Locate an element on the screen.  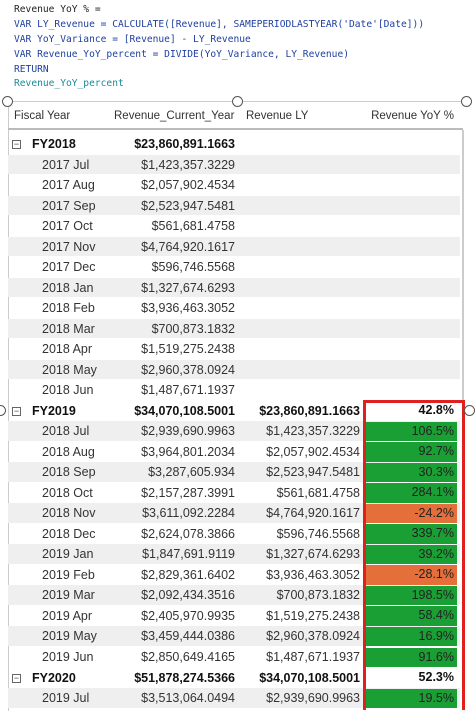
code-line: Revenue_YoY_percent is located at coordinates (69, 83).